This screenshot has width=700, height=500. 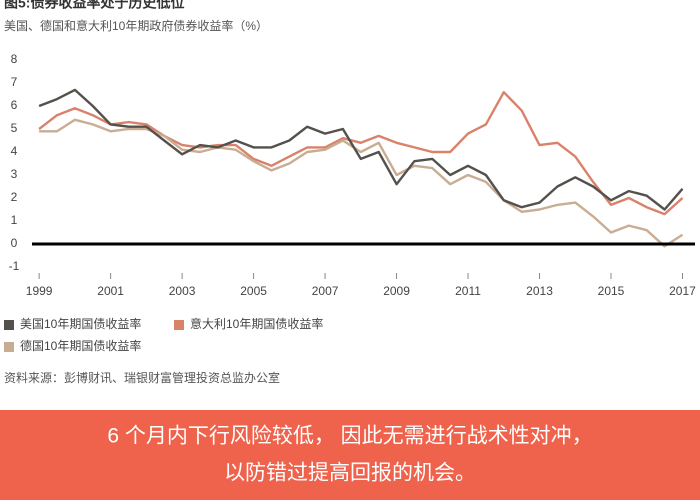 What do you see at coordinates (14, 197) in the screenshot?
I see `y-tick-label: 2` at bounding box center [14, 197].